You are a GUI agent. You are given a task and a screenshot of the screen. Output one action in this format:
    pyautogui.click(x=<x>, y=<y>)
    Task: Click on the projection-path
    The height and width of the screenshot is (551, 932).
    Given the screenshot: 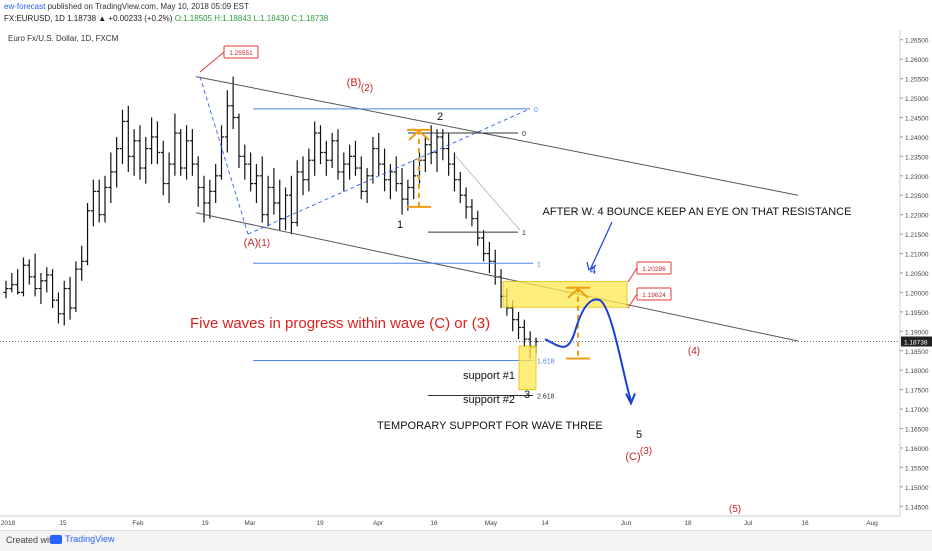 What is the action you would take?
    pyautogui.click(x=588, y=350)
    